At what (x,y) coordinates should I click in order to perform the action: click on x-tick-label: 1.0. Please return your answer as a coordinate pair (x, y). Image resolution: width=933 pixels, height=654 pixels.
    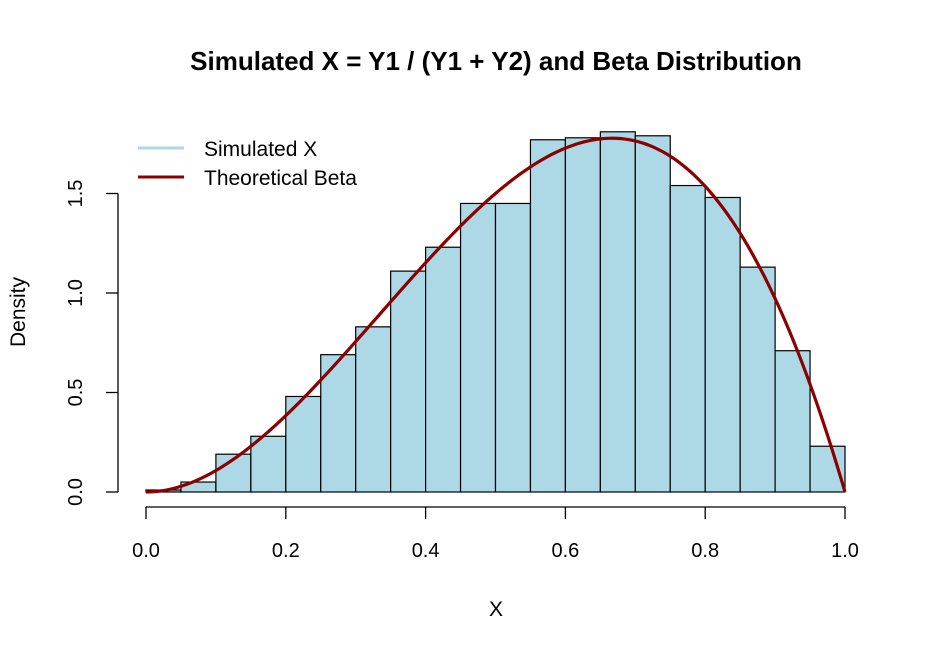
    Looking at the image, I should click on (845, 551).